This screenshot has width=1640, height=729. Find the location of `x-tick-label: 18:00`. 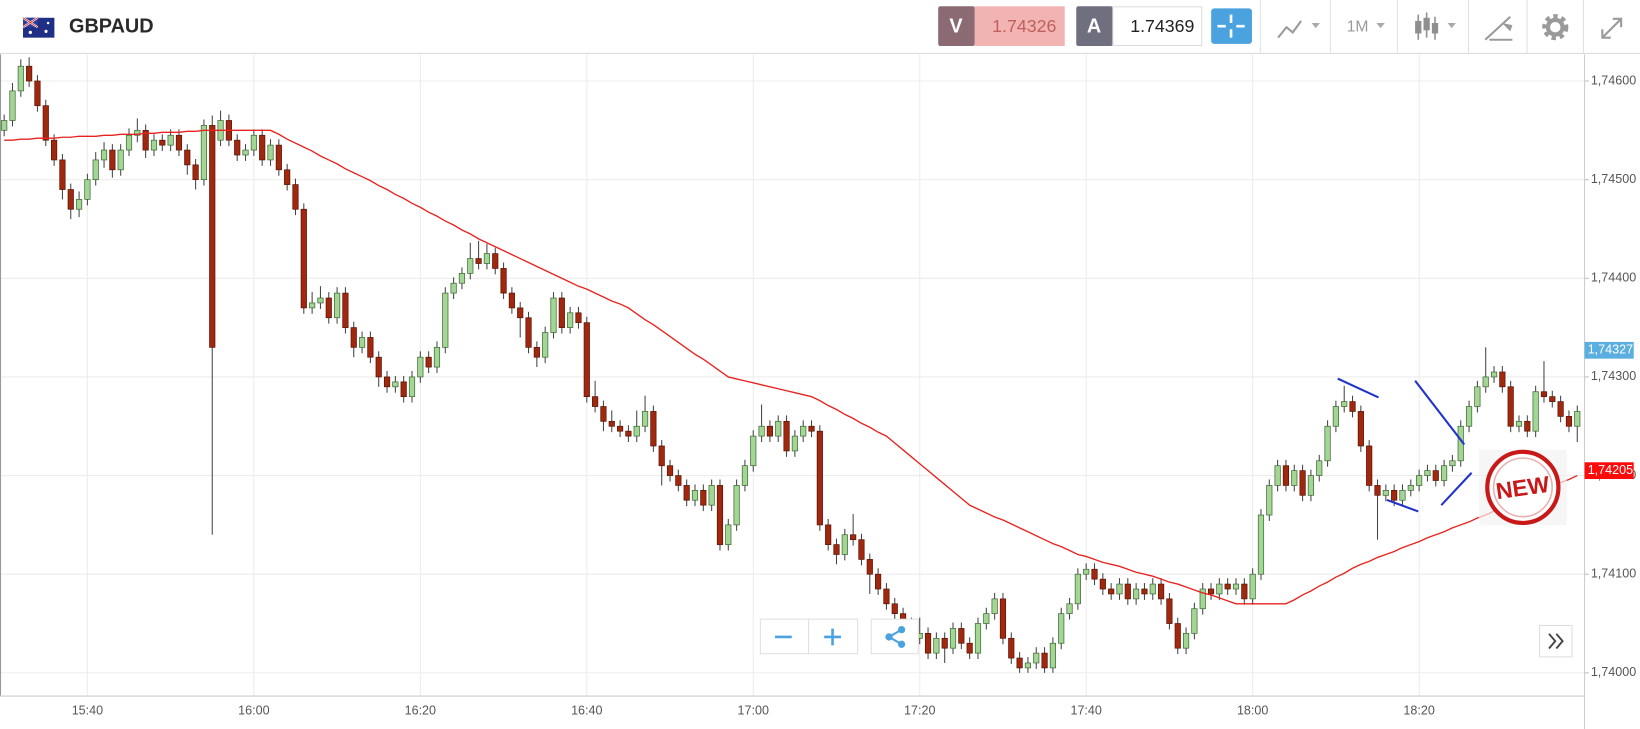

x-tick-label: 18:00 is located at coordinates (1252, 711).